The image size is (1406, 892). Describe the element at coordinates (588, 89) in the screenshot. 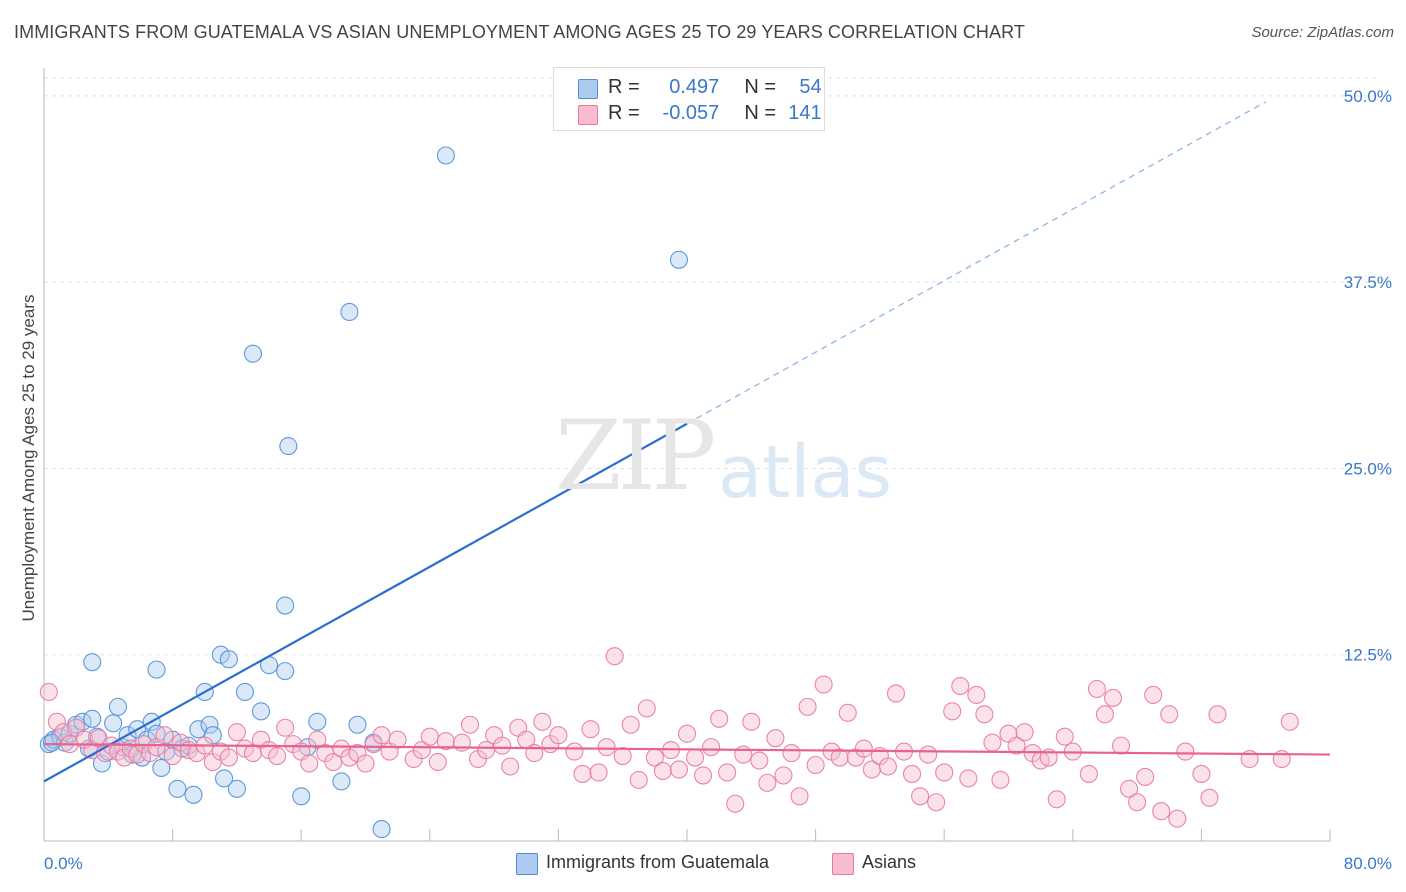

I see `legend-swatch-guatemala` at that location.